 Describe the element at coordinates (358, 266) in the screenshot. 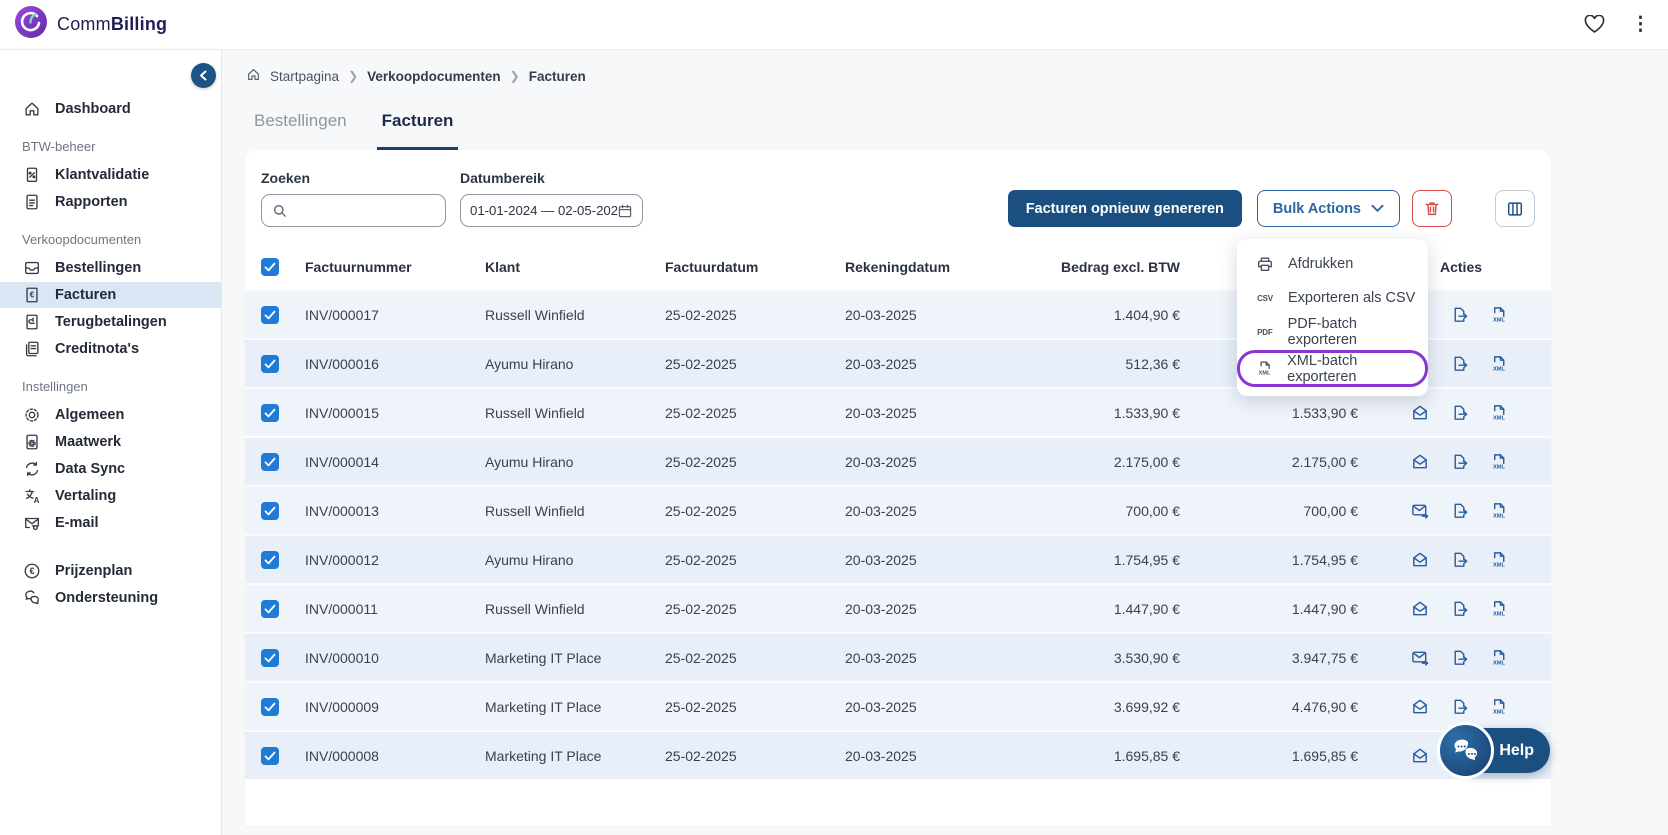

I see `column-header-factuurnummer: Factuurnummer` at that location.